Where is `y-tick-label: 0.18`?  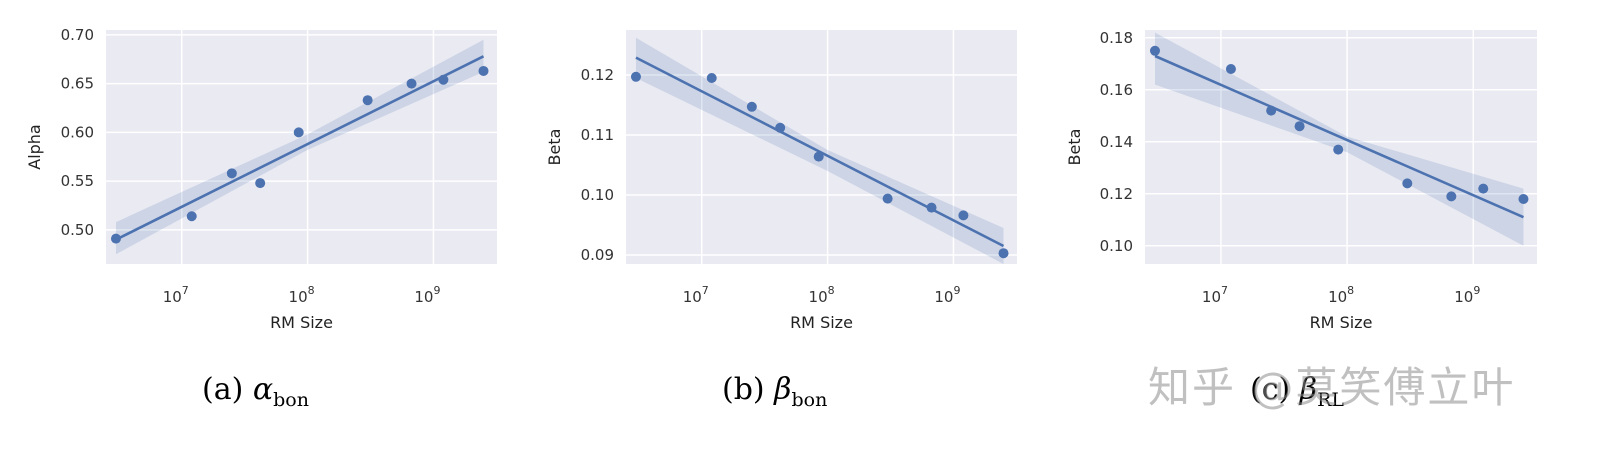
y-tick-label: 0.18 is located at coordinates (1116, 38).